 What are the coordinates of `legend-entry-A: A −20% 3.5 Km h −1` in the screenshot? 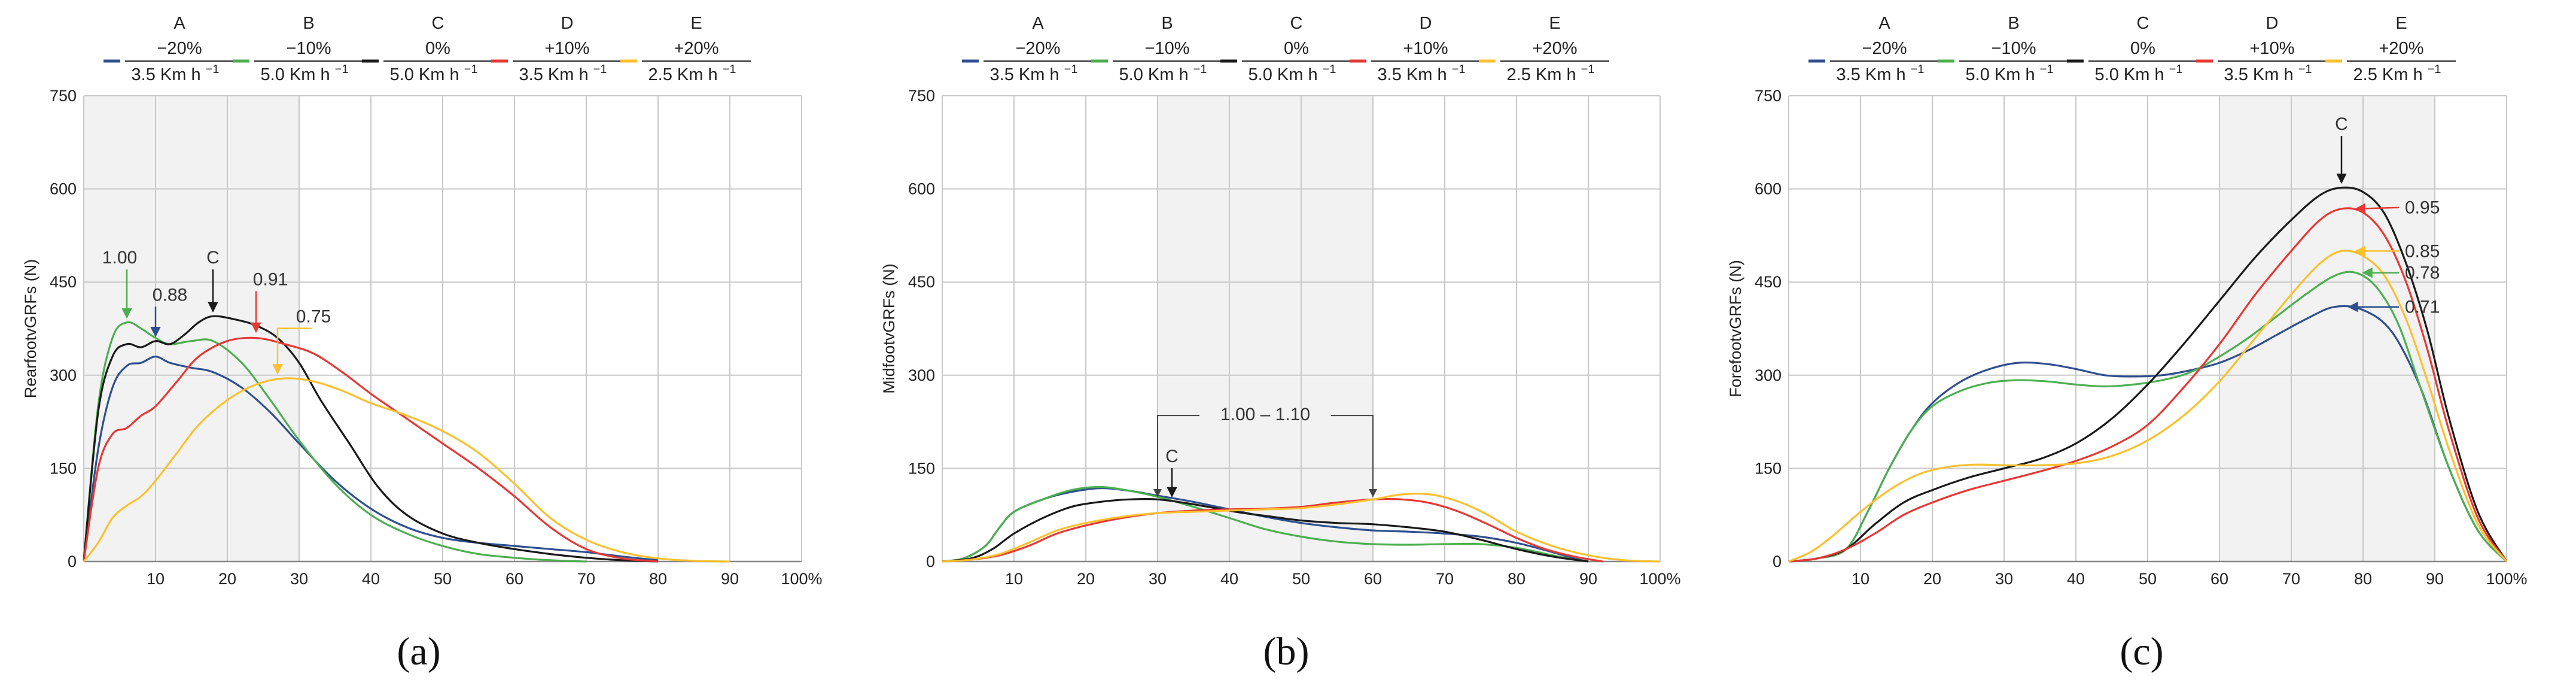 It's located at (1873, 49).